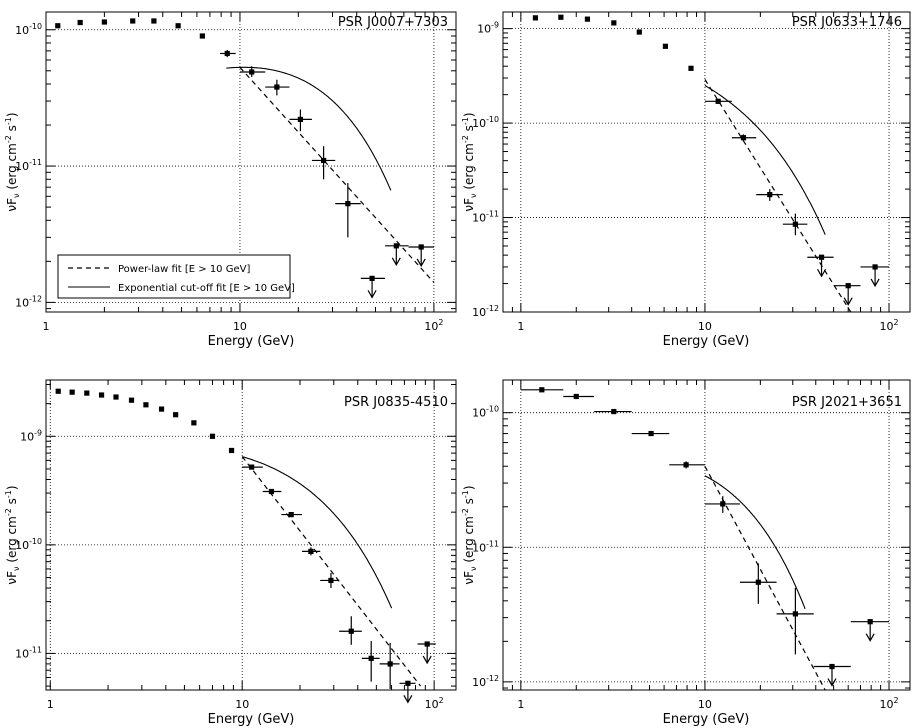 This screenshot has width=914, height=728. Describe the element at coordinates (485, 170) in the screenshot. I see `y-tick-labels: 10-12 10-11 10-10 10-9` at that location.